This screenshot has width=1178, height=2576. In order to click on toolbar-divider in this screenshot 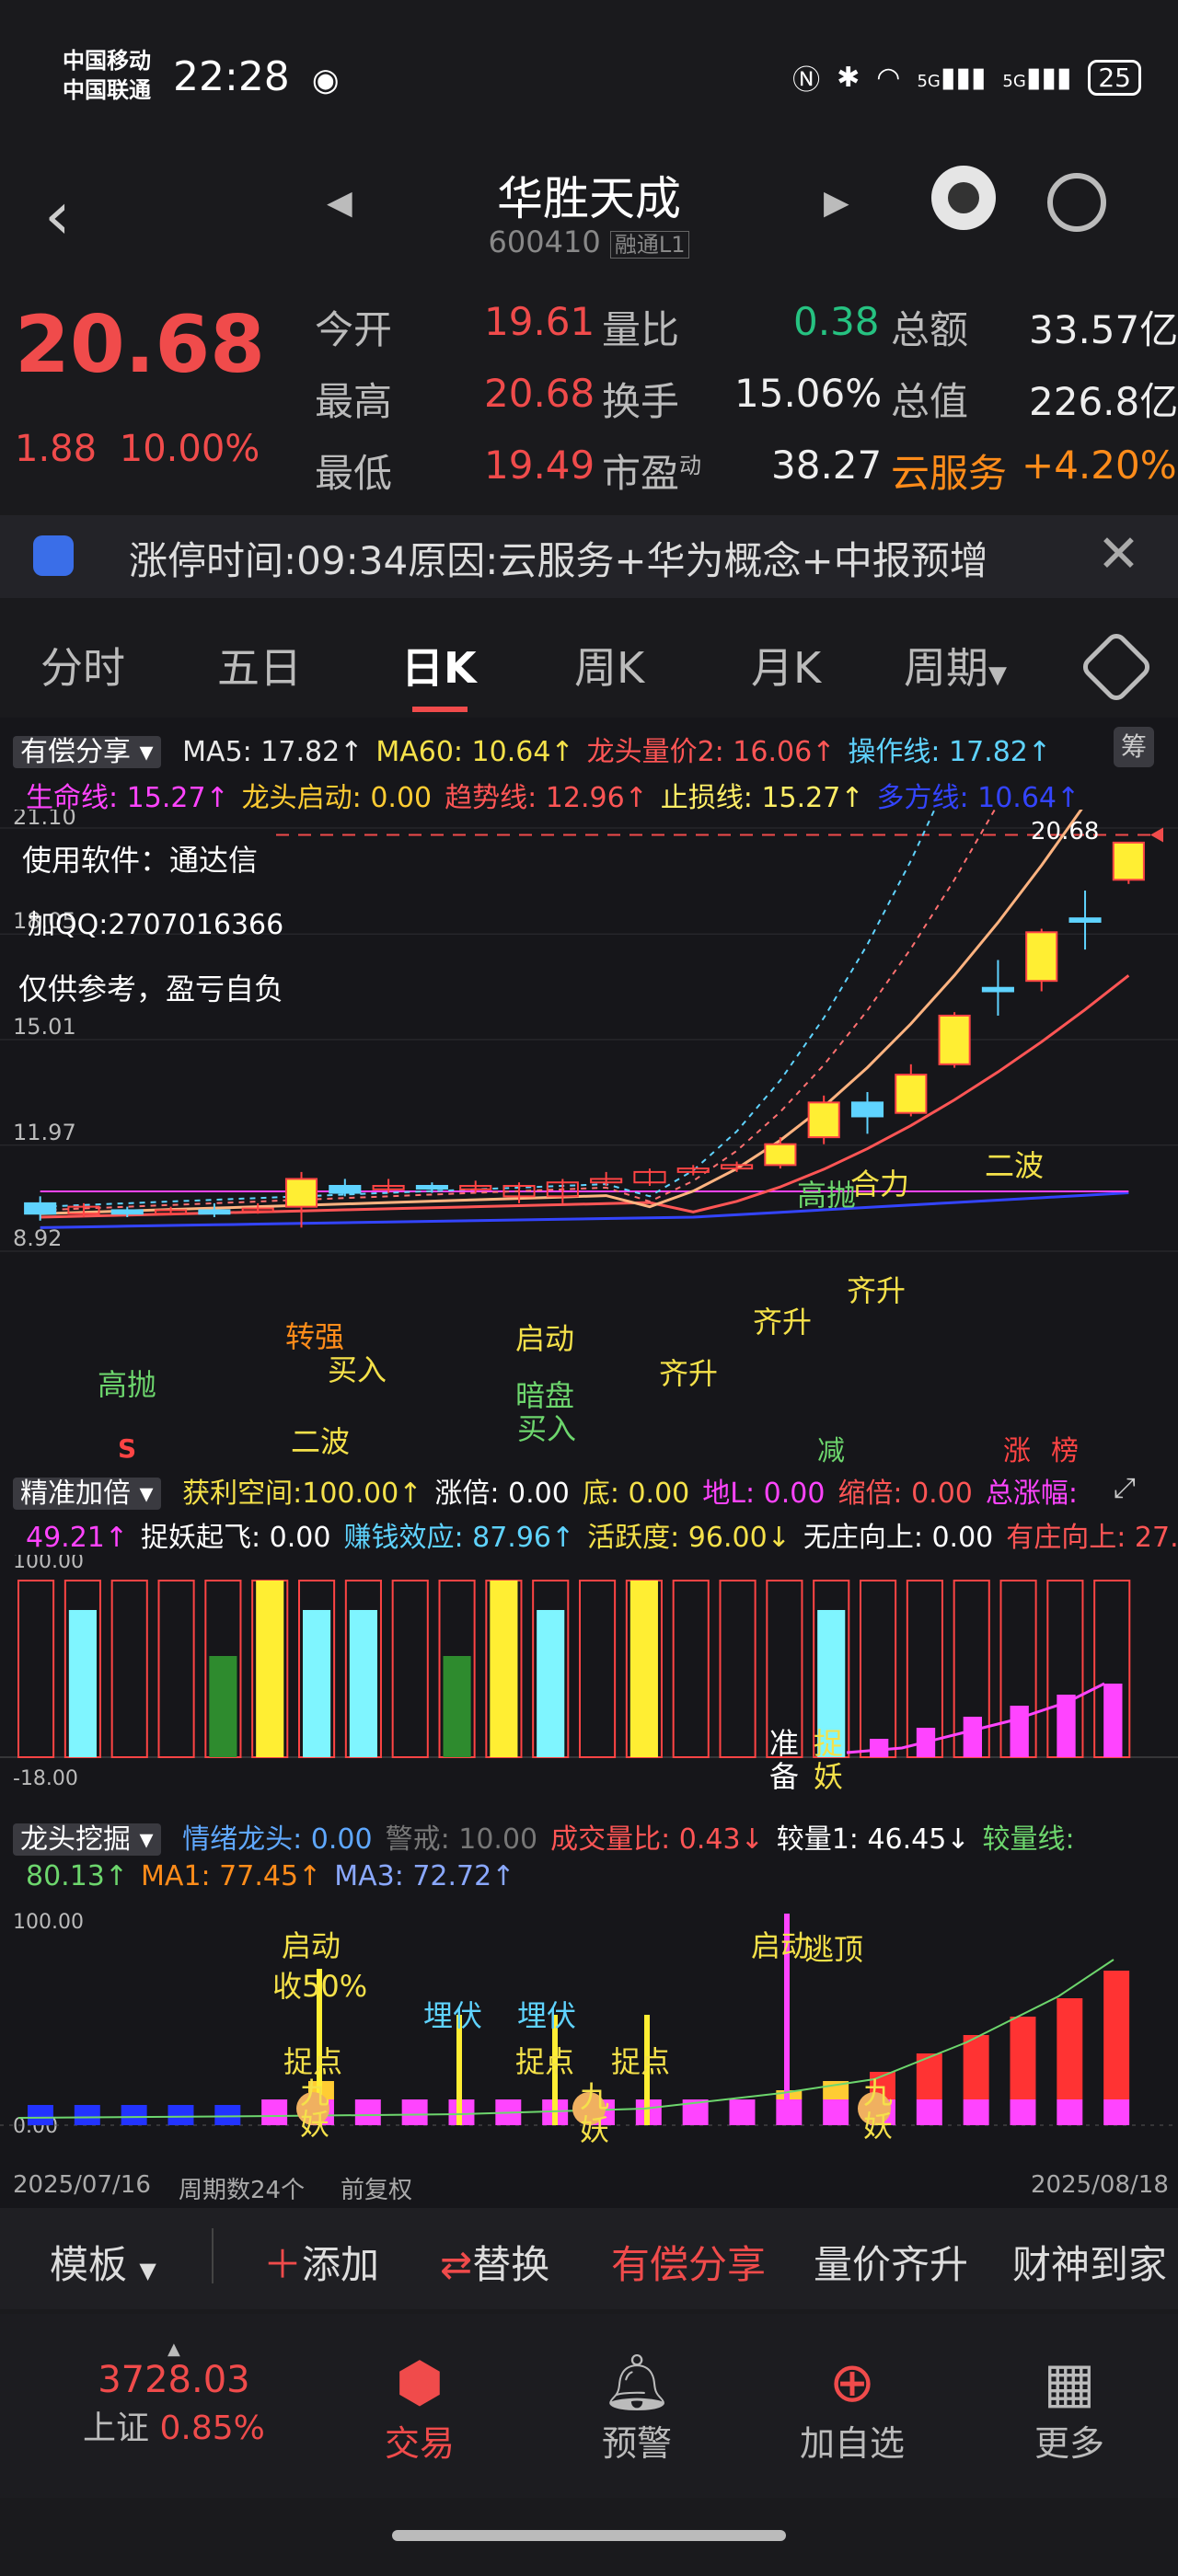, I will do `click(213, 2255)`.